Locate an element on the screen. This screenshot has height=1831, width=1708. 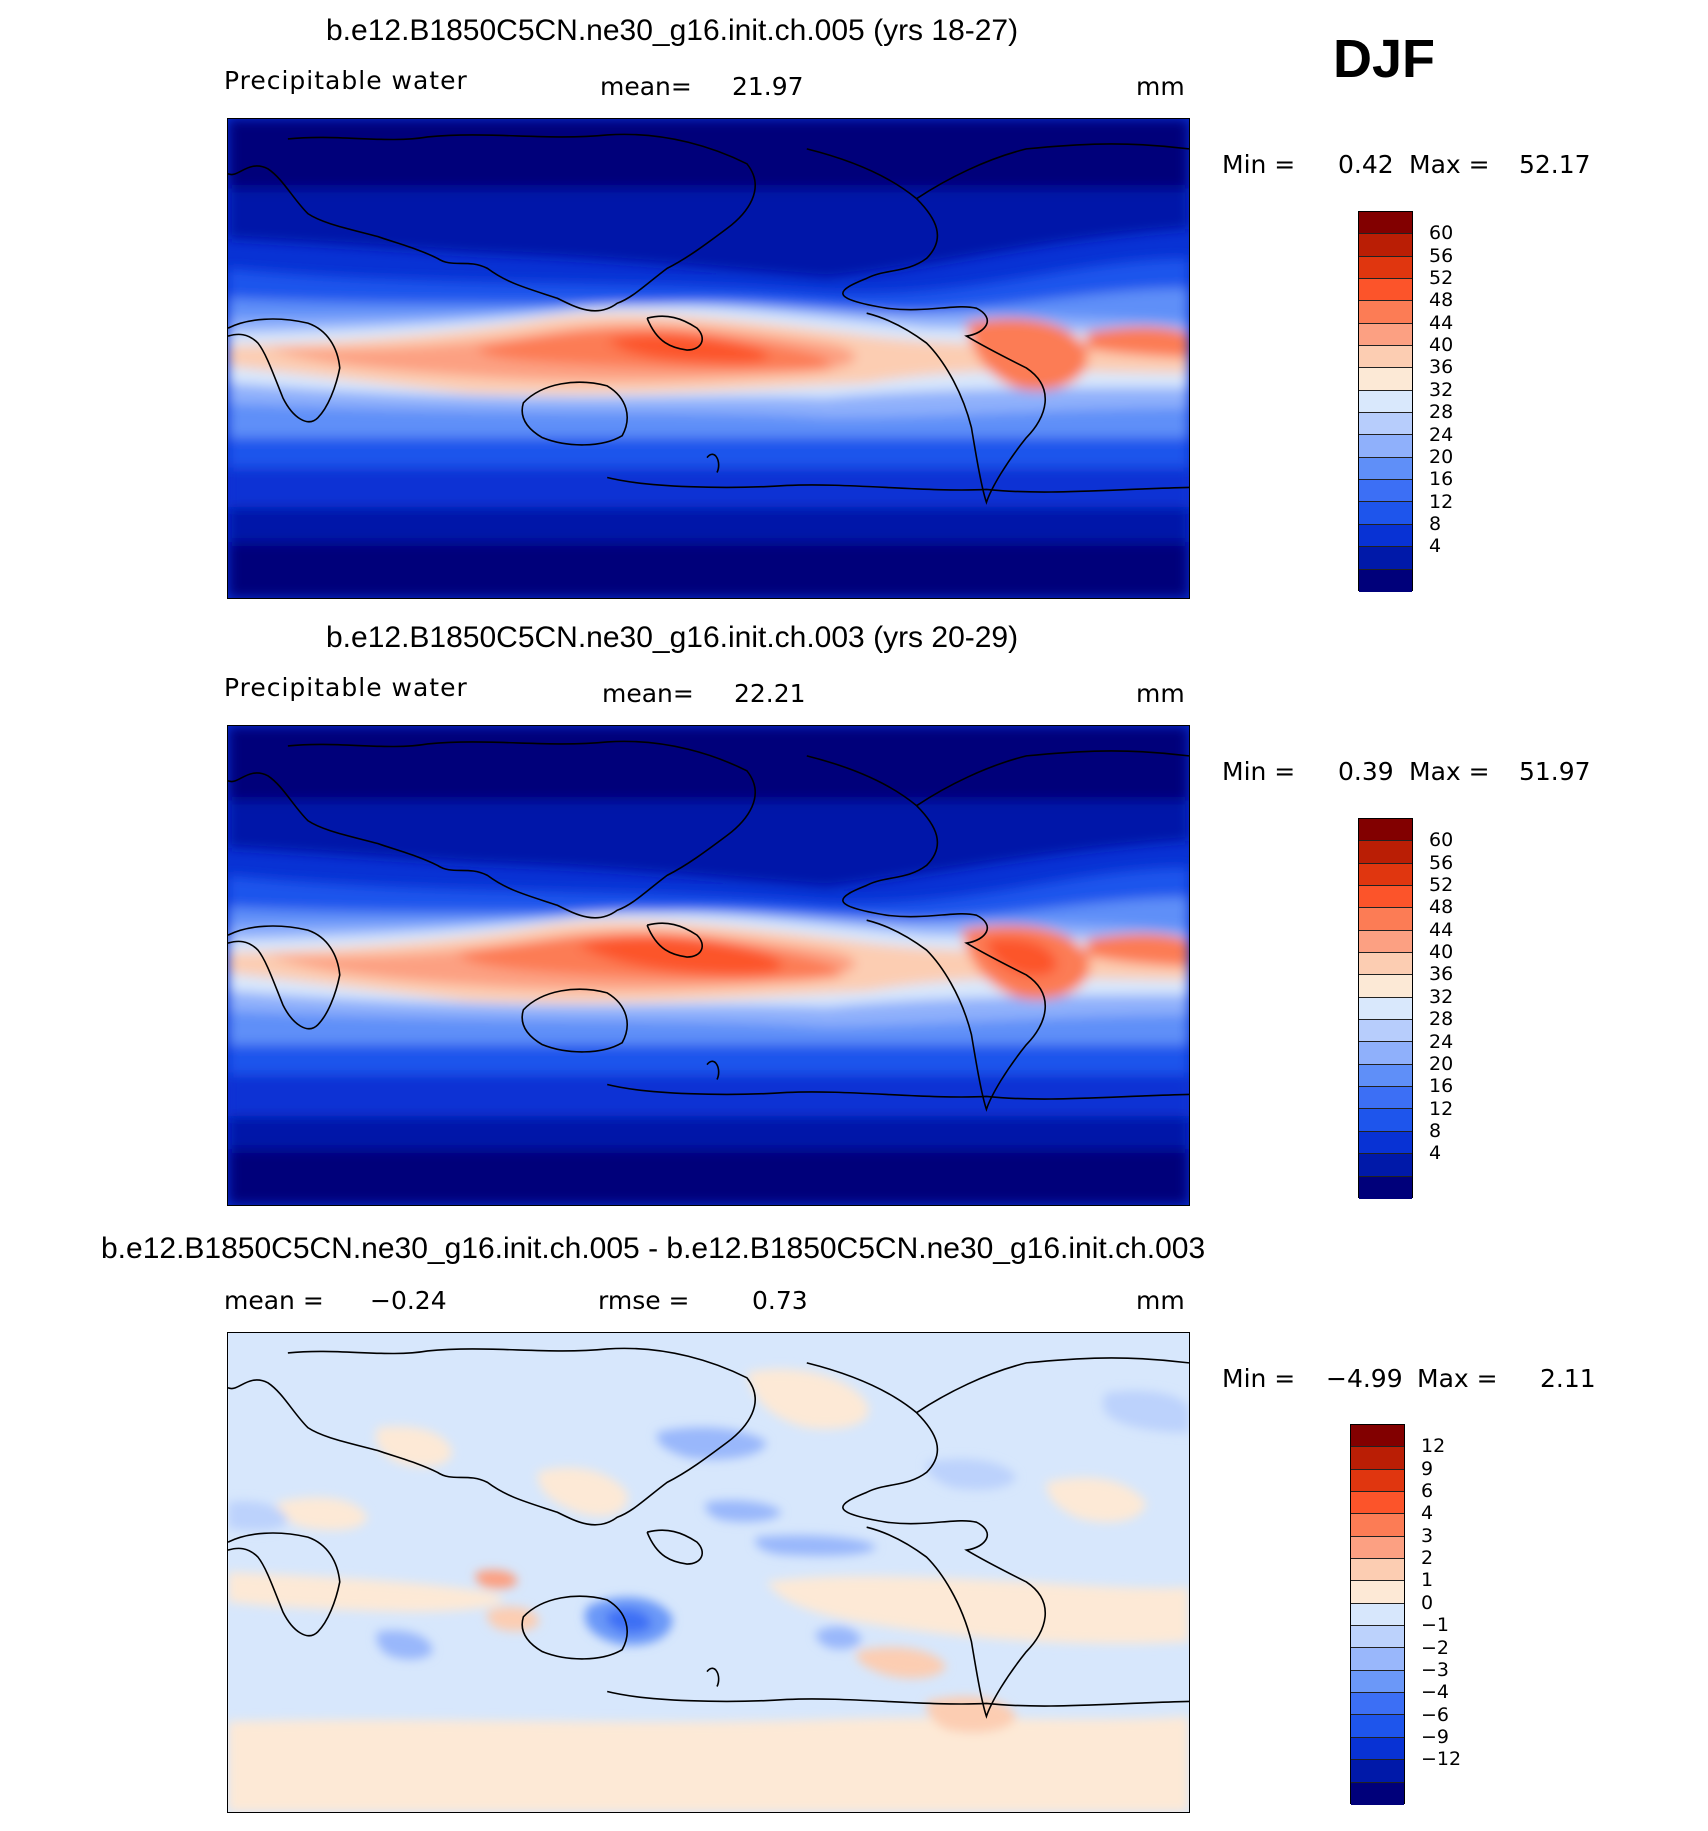
season-label: DJF is located at coordinates (1384, 59).